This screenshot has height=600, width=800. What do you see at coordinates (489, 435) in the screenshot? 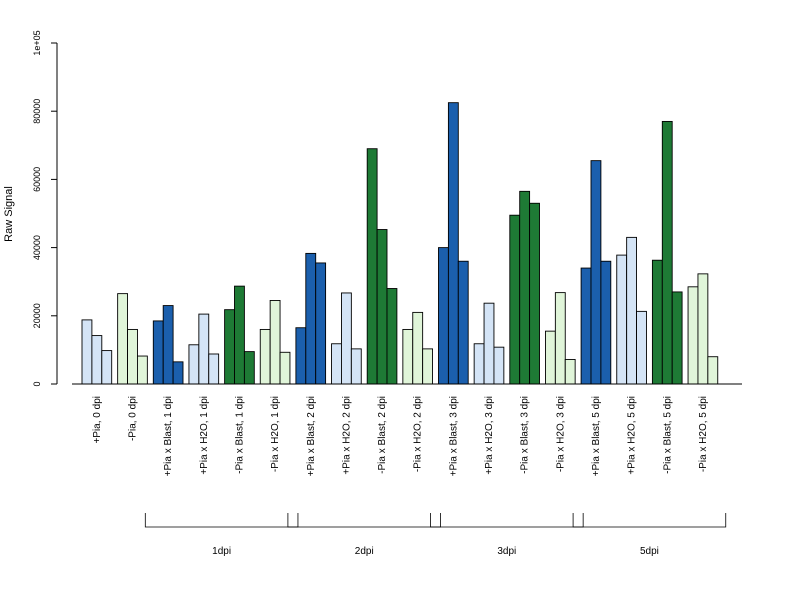
I see `category-label: +Pia x H2O, 3 dpi` at bounding box center [489, 435].